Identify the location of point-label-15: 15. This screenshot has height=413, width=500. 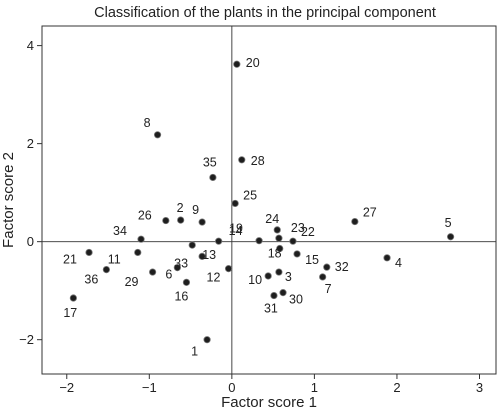
(312, 260).